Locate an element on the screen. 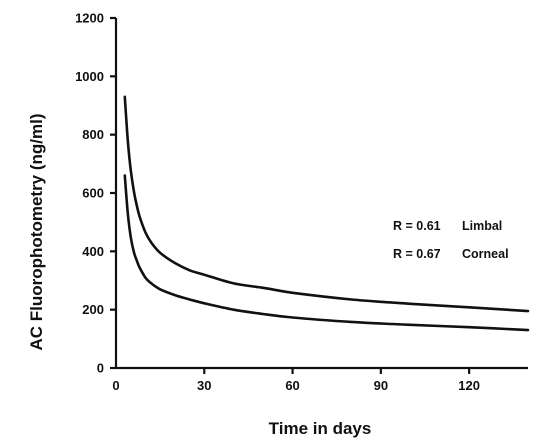 Image resolution: width=534 pixels, height=441 pixels. y-axis-ticks: 0 200 400 600 800 1000 1200 is located at coordinates (95, 193).